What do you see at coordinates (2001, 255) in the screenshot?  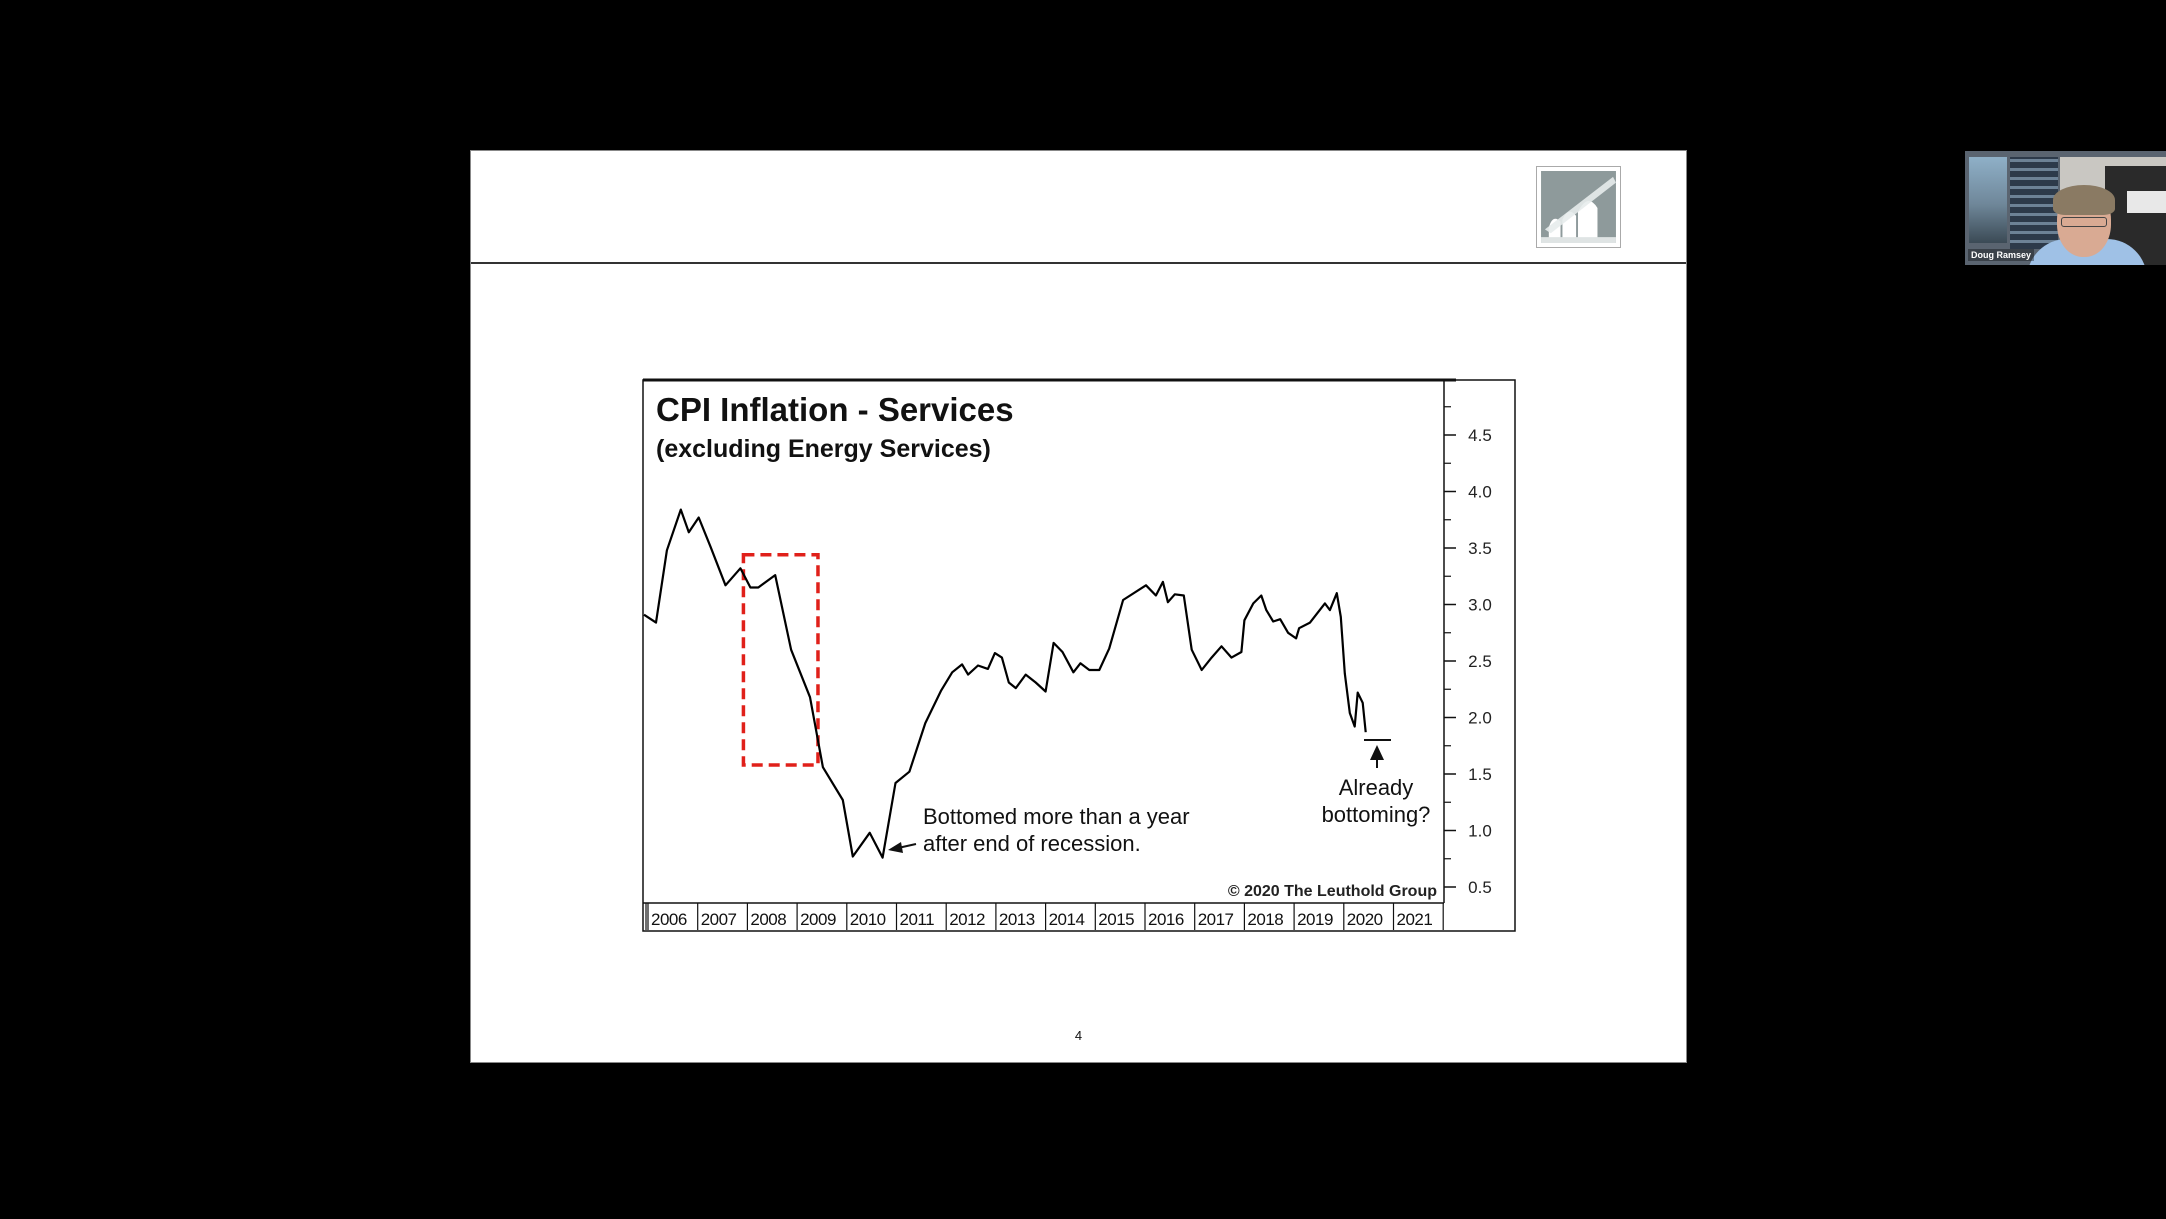 I see `participant-name-label: Doug Ramsey` at bounding box center [2001, 255].